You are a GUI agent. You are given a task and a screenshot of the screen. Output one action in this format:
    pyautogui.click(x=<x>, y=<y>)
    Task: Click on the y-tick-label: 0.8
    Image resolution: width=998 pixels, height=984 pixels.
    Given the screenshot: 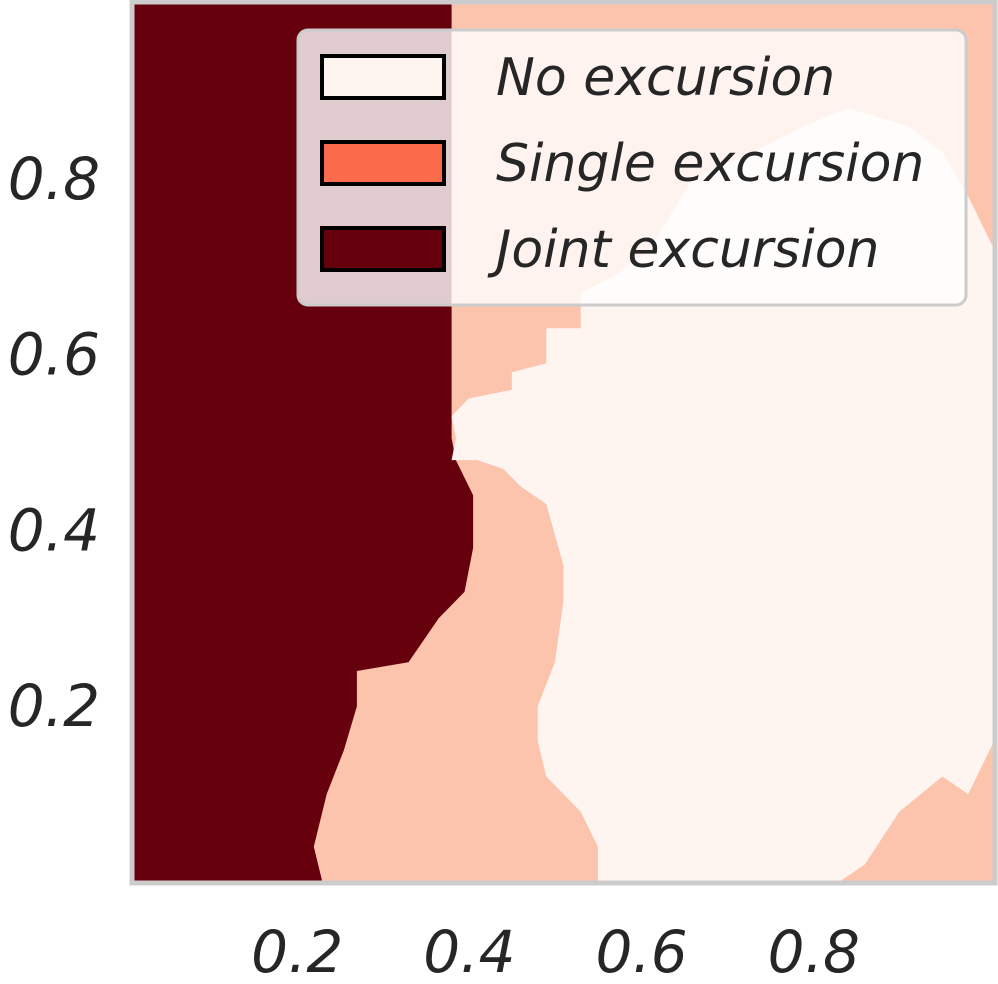 What is the action you would take?
    pyautogui.click(x=54, y=179)
    